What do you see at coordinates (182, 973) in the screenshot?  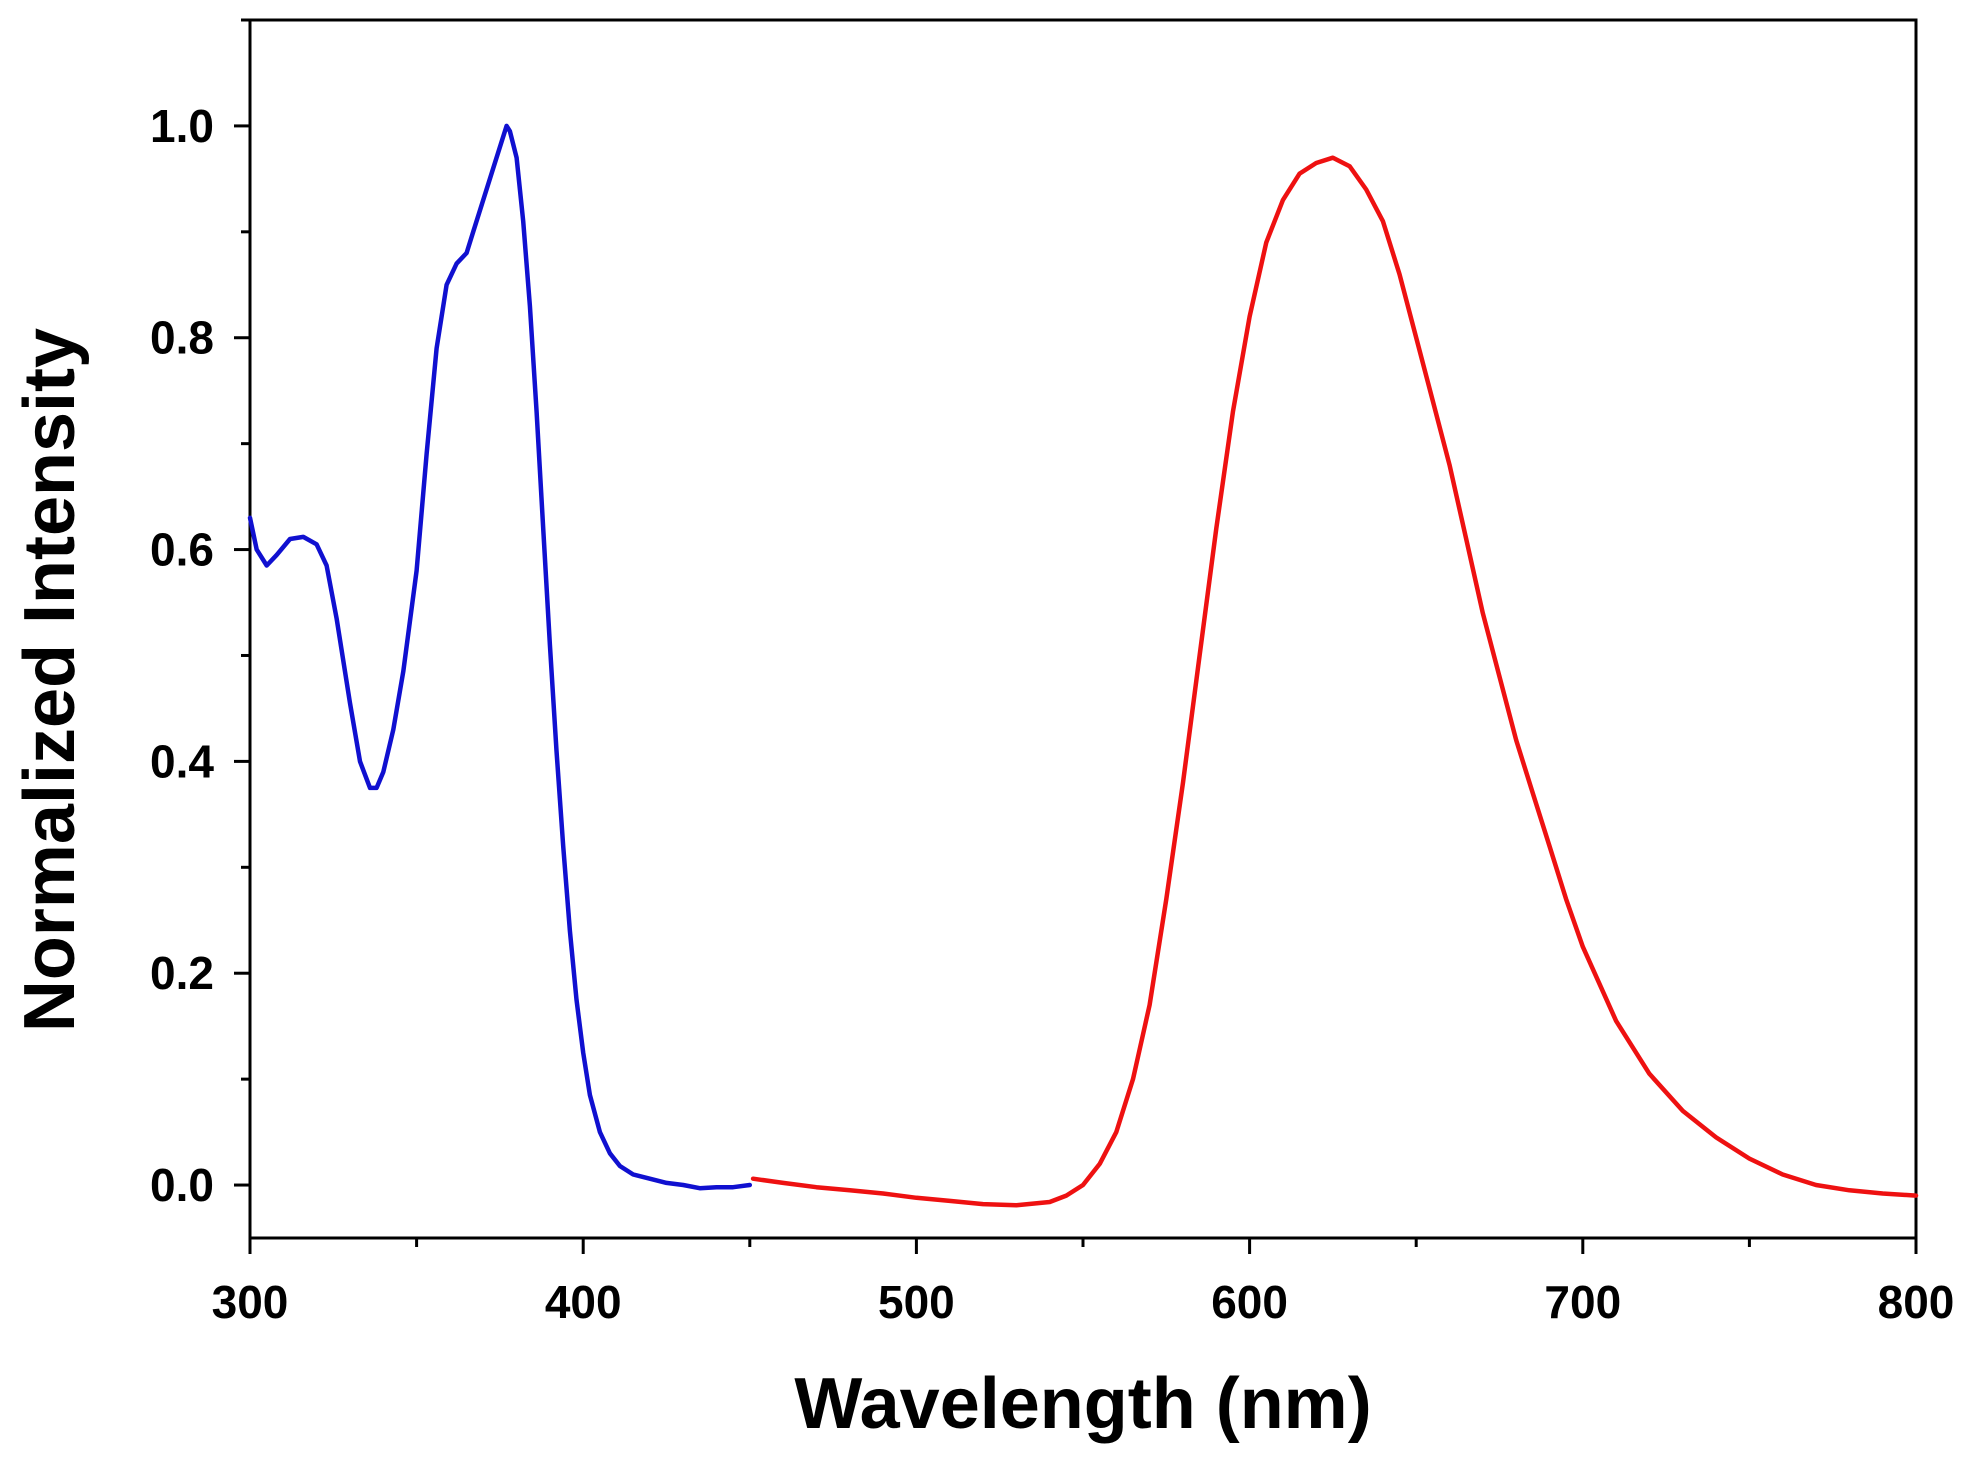 I see `y-tick-label: 0.2` at bounding box center [182, 973].